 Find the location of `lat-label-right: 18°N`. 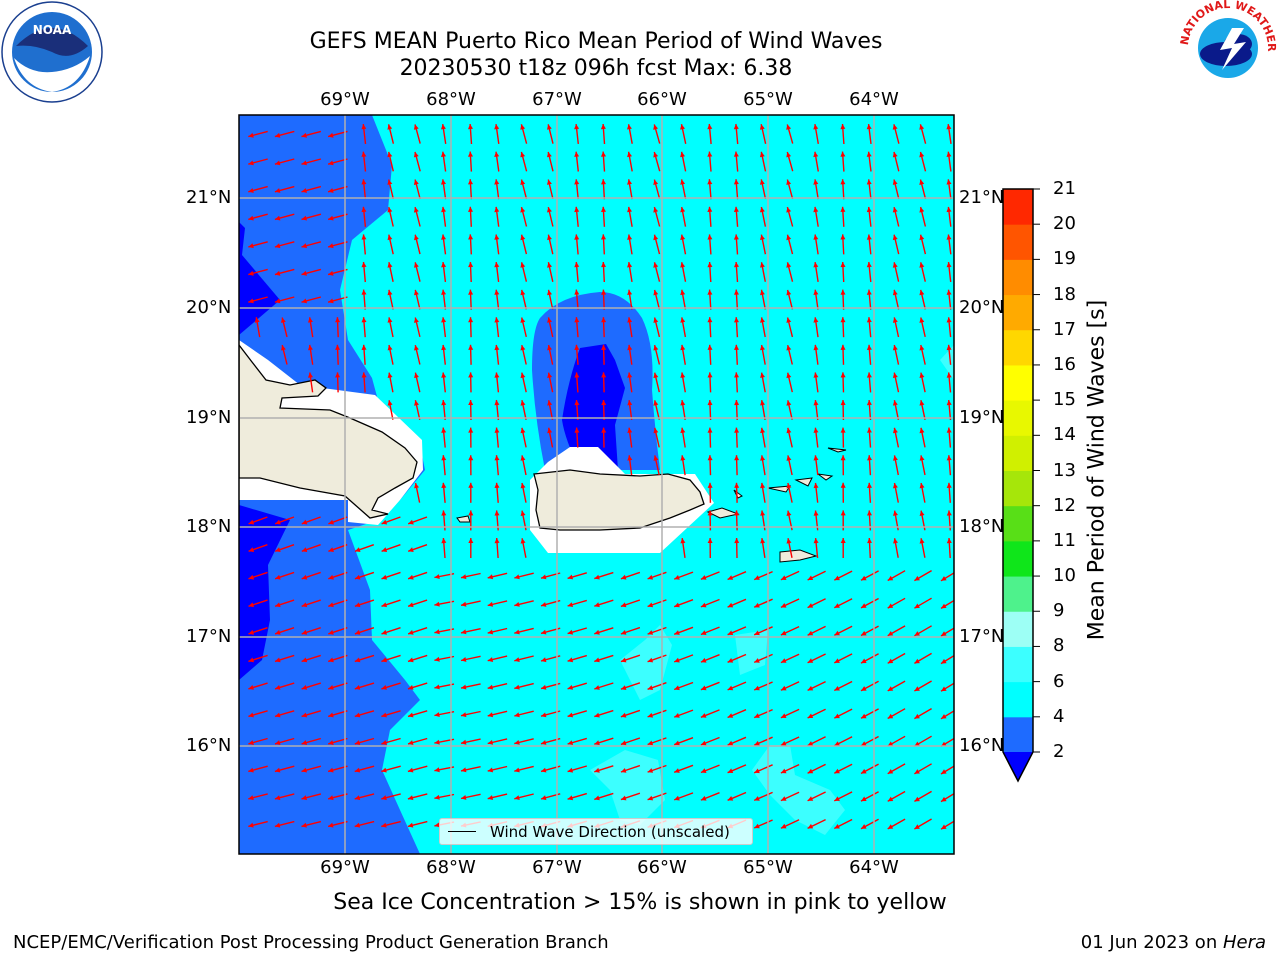

lat-label-right: 18°N is located at coordinates (982, 526).